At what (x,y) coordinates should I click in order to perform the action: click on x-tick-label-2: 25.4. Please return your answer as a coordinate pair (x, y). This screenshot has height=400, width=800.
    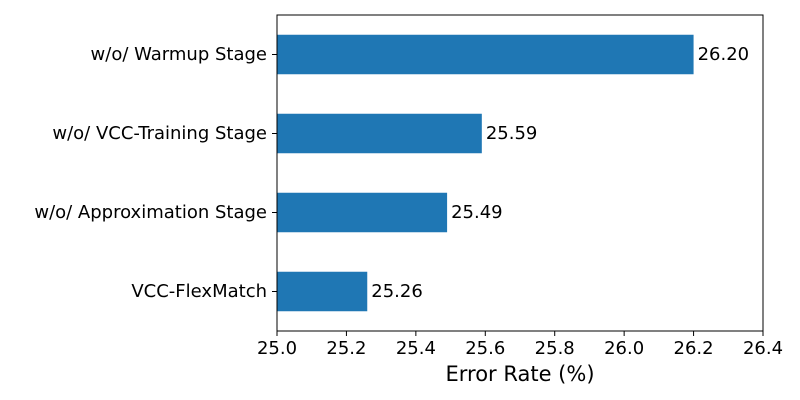
    Looking at the image, I should click on (416, 348).